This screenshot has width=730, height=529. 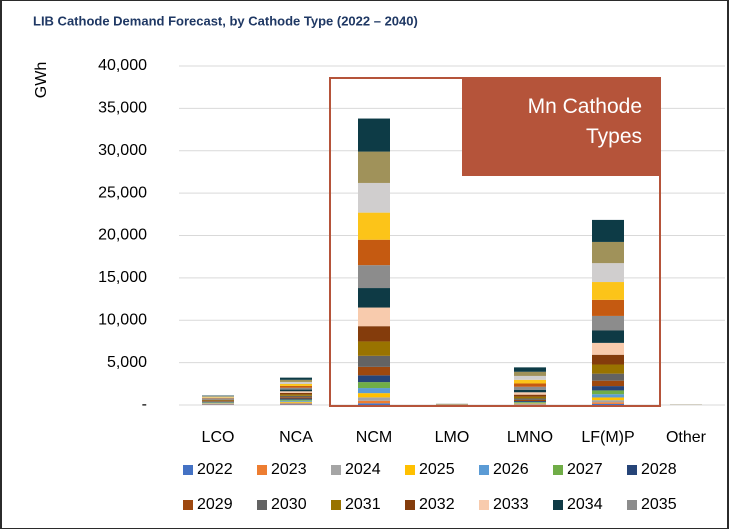 What do you see at coordinates (561, 127) in the screenshot?
I see `annotation: Mn Cathode Types` at bounding box center [561, 127].